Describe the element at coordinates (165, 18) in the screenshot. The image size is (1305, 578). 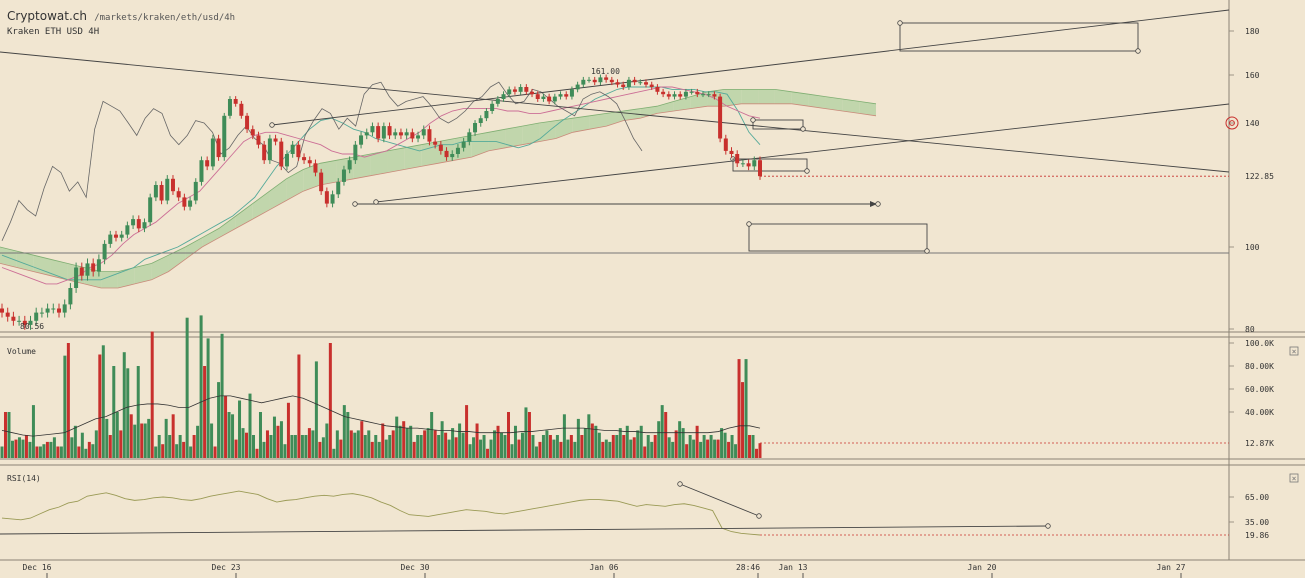
I see `market-path: /markets/kraken/eth/usd/4h` at that location.